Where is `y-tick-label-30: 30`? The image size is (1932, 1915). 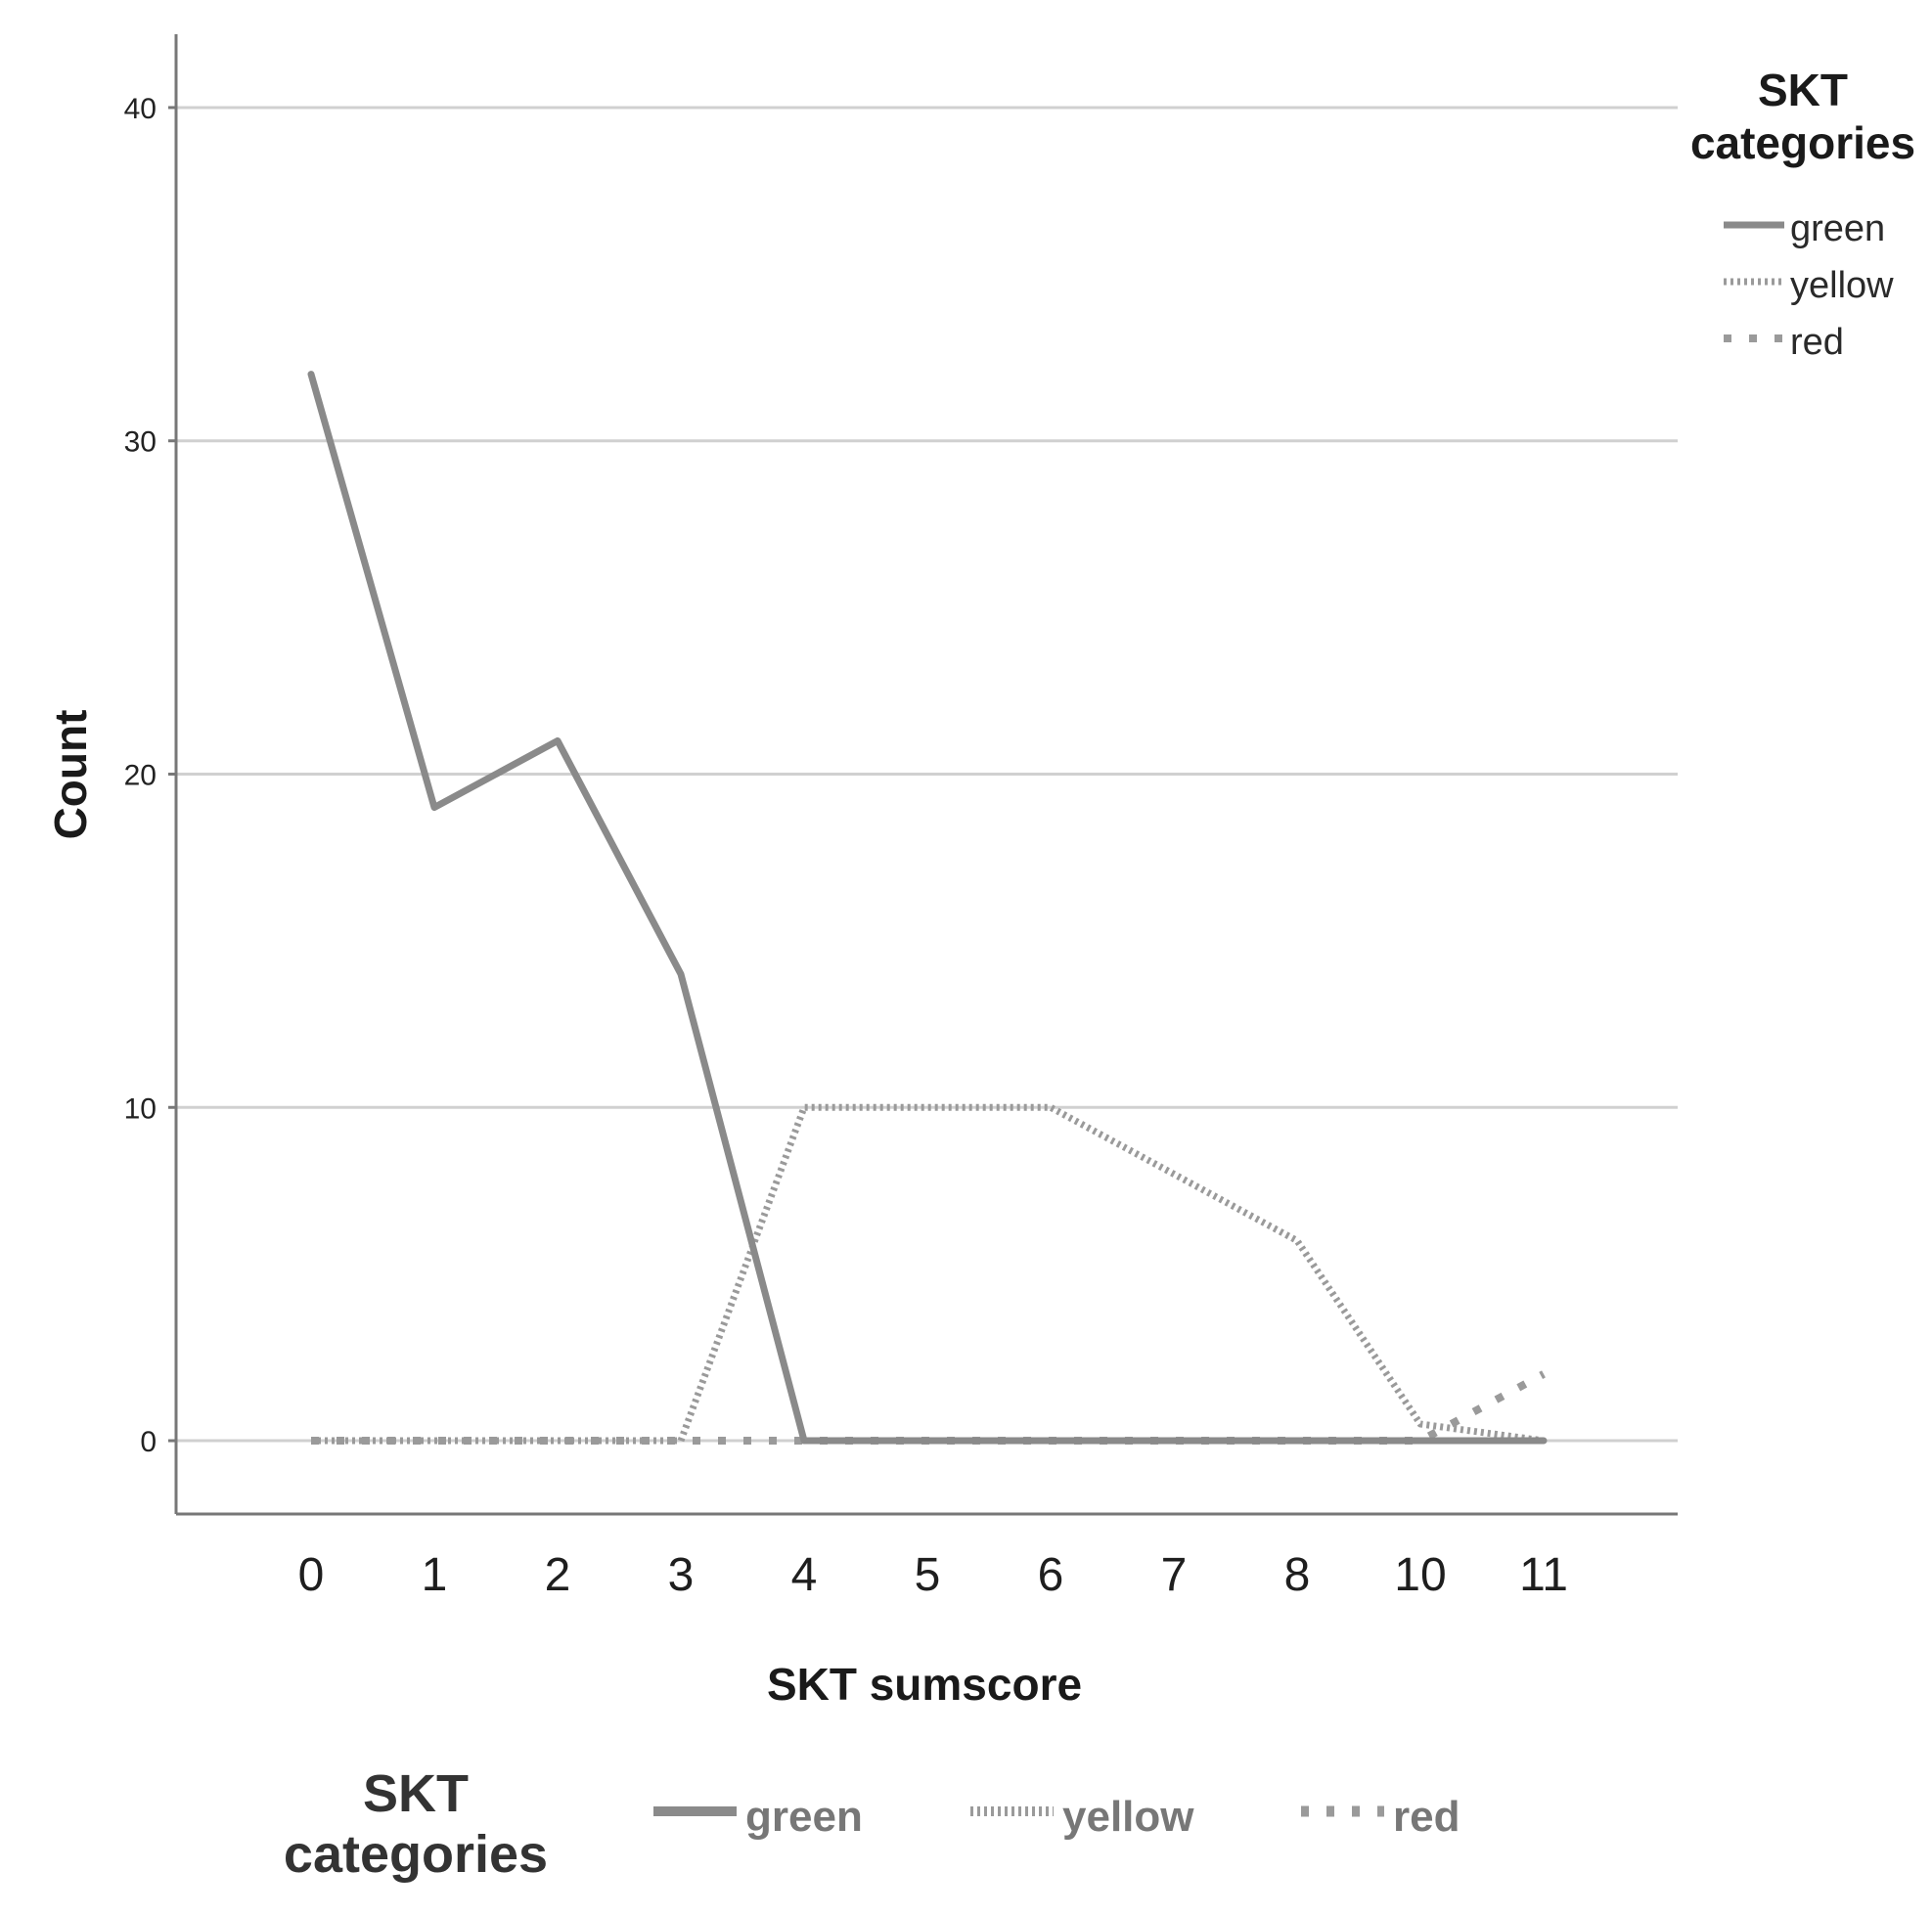 y-tick-label-30: 30 is located at coordinates (140, 442).